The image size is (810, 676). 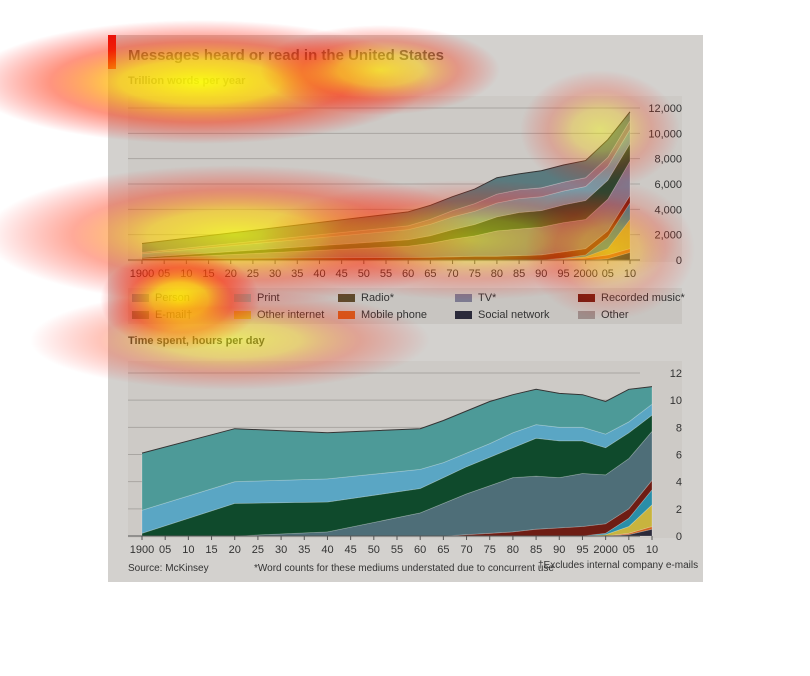 What do you see at coordinates (475, 298) in the screenshot?
I see `legend-item: TV*` at bounding box center [475, 298].